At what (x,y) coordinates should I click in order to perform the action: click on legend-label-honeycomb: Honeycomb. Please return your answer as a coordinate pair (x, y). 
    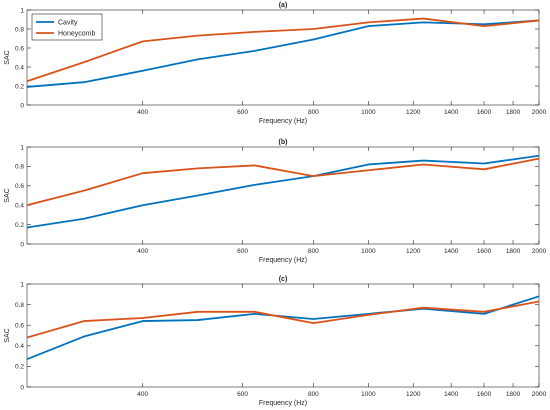
    Looking at the image, I should click on (76, 33).